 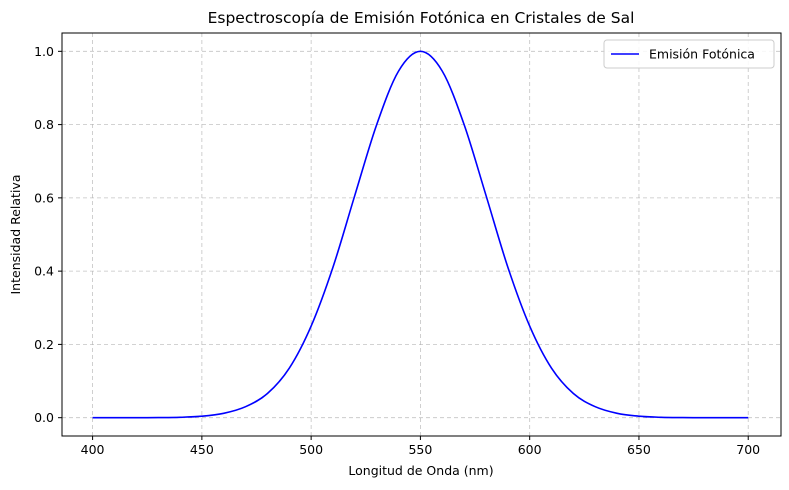 I want to click on legend-label: Emisión Fotónica, so click(x=702, y=54).